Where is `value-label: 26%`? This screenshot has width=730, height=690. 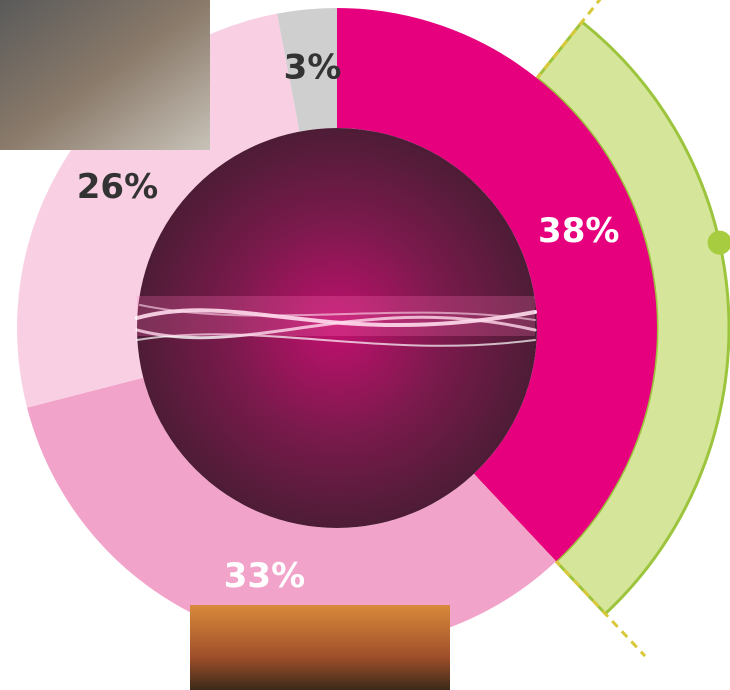 value-label: 26% is located at coordinates (117, 187).